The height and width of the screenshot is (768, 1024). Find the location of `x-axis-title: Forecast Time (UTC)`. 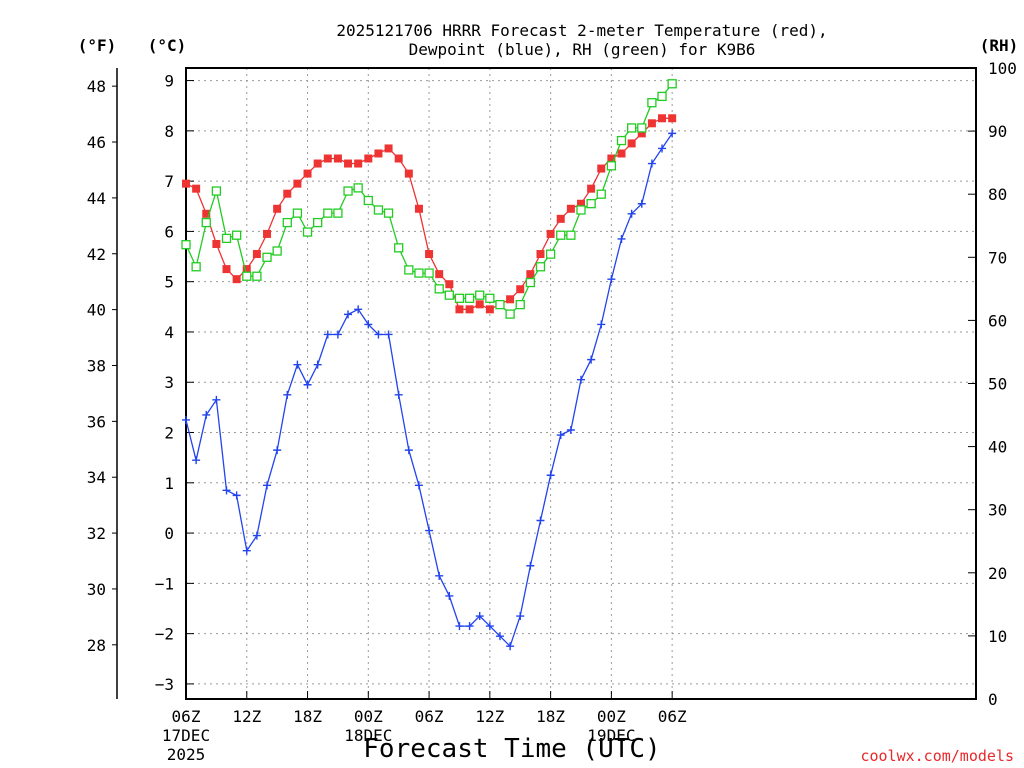

x-axis-title: Forecast Time (UTC) is located at coordinates (511, 749).